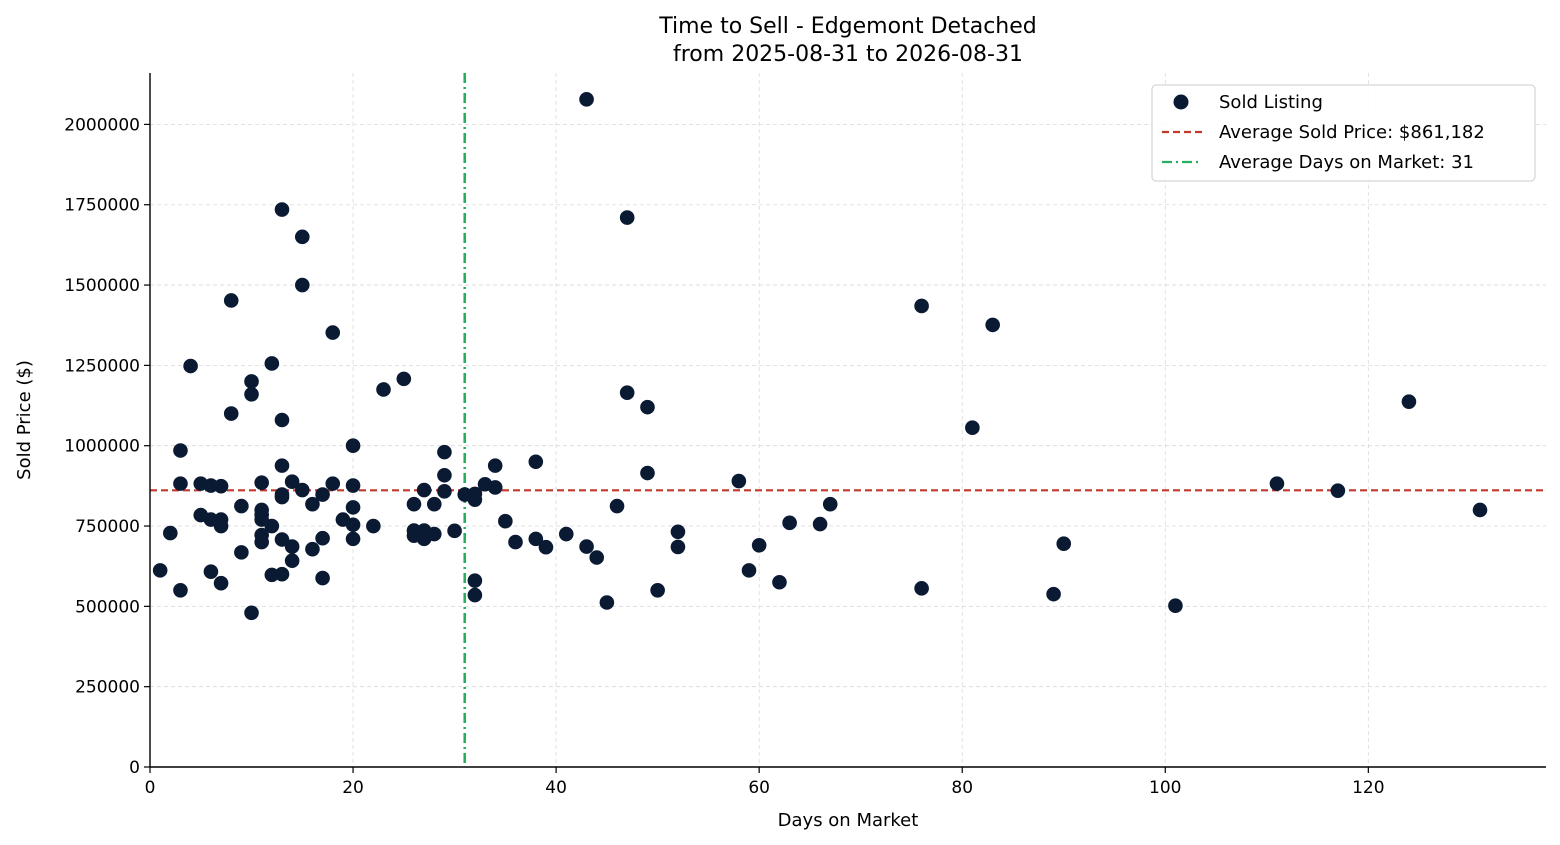 The width and height of the screenshot is (1560, 845). I want to click on y-tick-label: 750000, so click(107, 527).